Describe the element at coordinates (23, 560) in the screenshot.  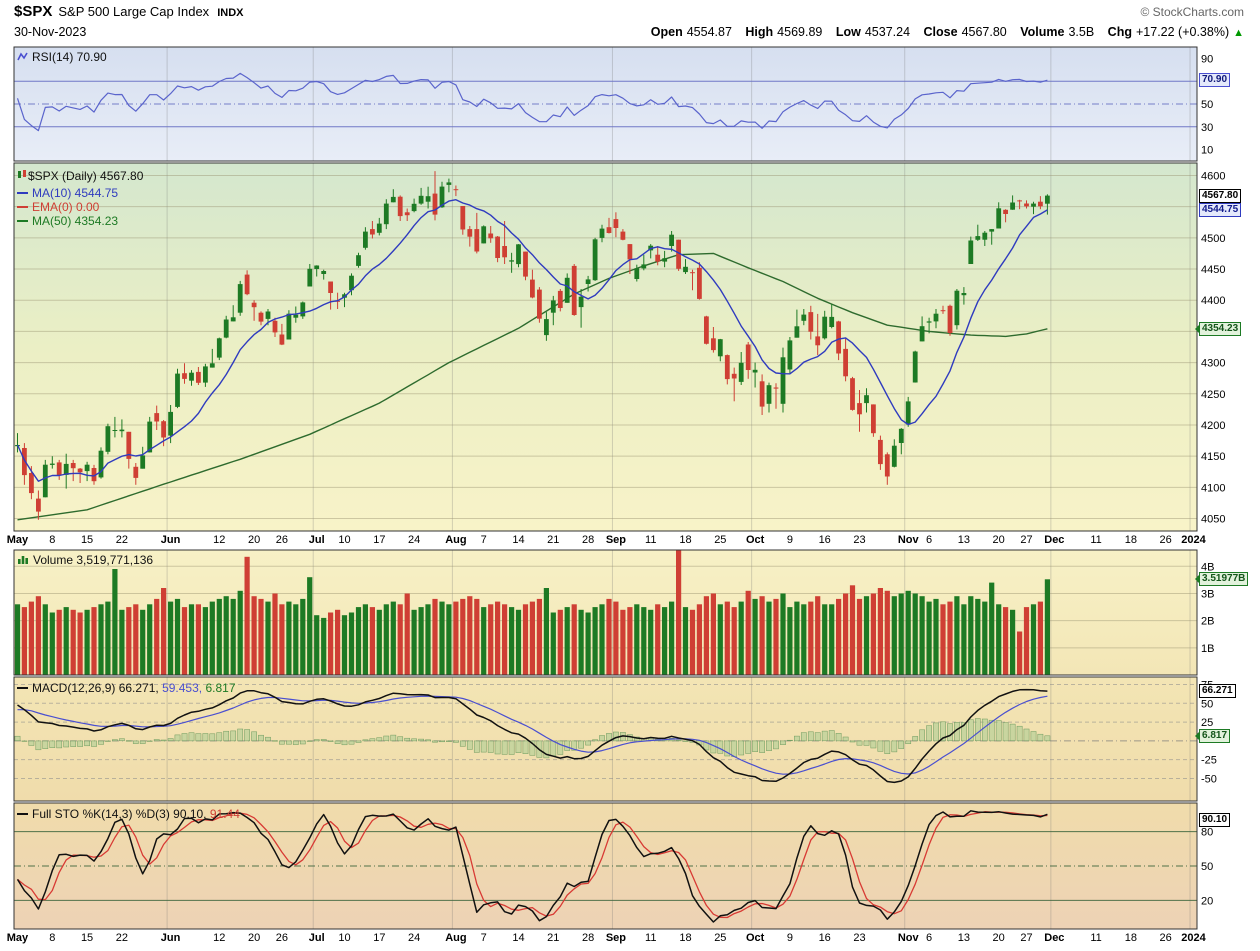
I see `volume-bars-icon` at that location.